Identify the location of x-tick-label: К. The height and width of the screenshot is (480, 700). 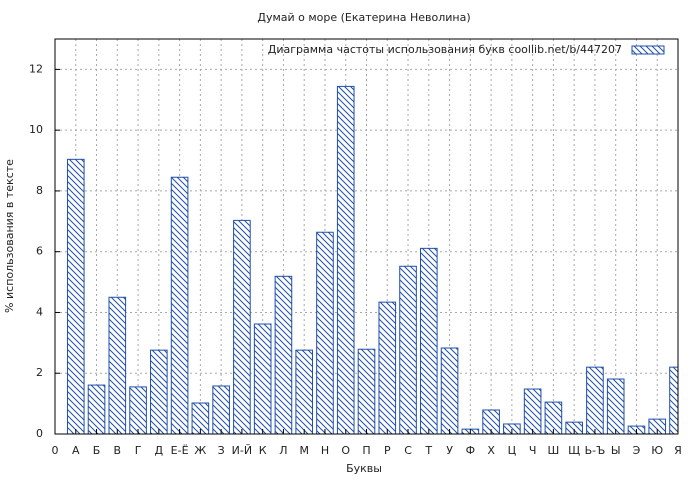
(263, 450).